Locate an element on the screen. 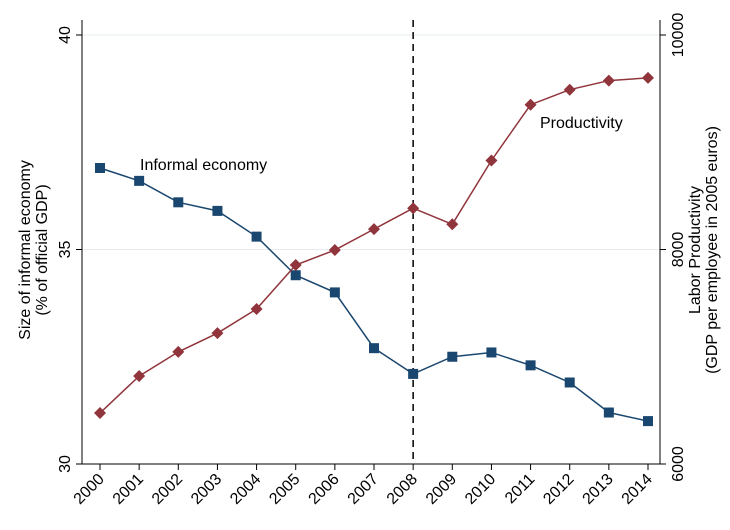 This screenshot has width=730, height=530. y2-axis-title: Labor Productivity is located at coordinates (695, 250).